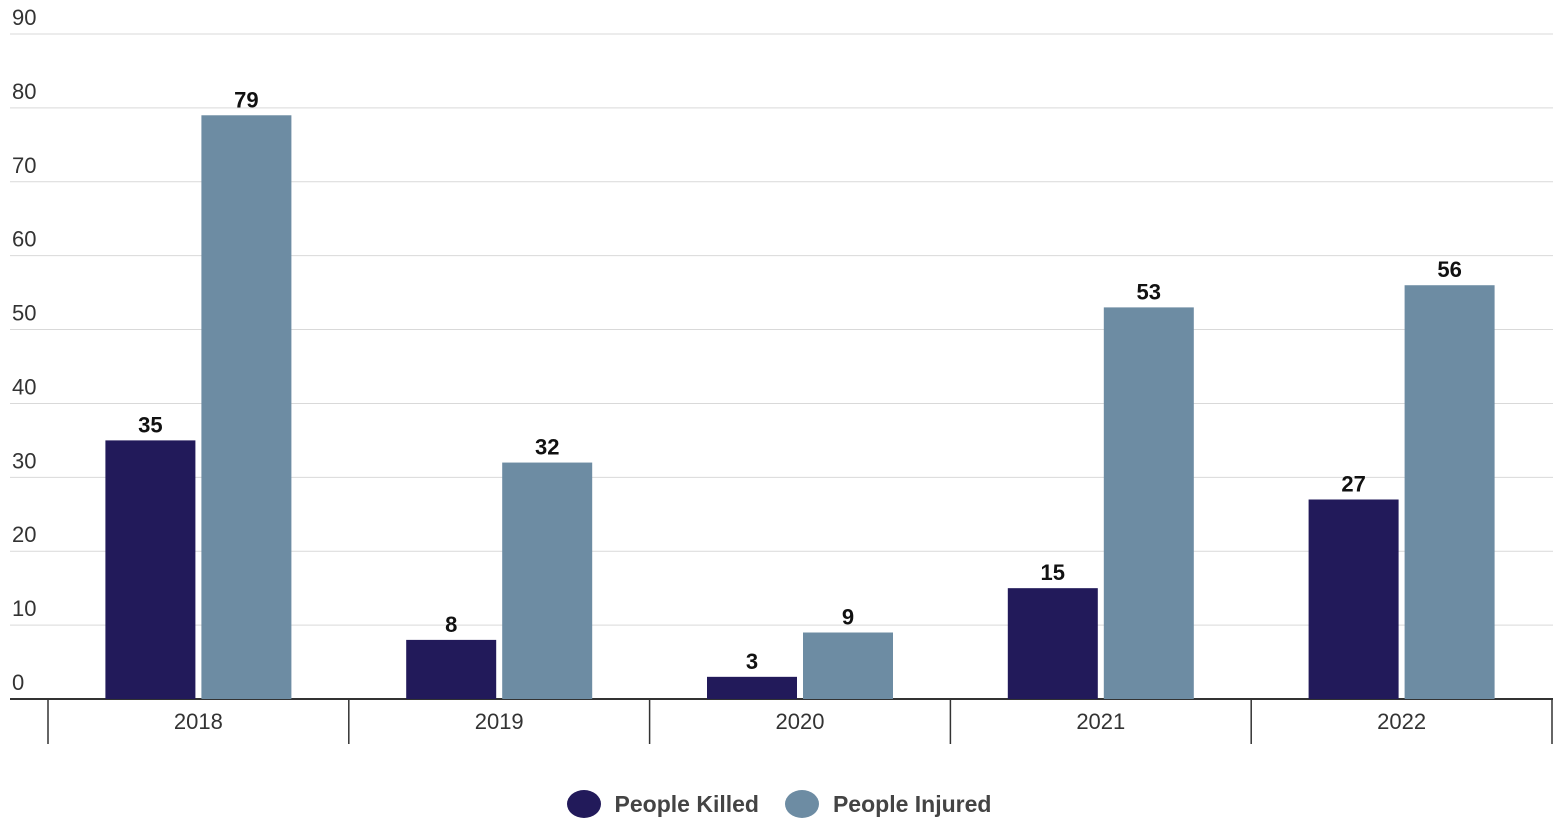  Describe the element at coordinates (1353, 484) in the screenshot. I see `data-label: 27` at that location.